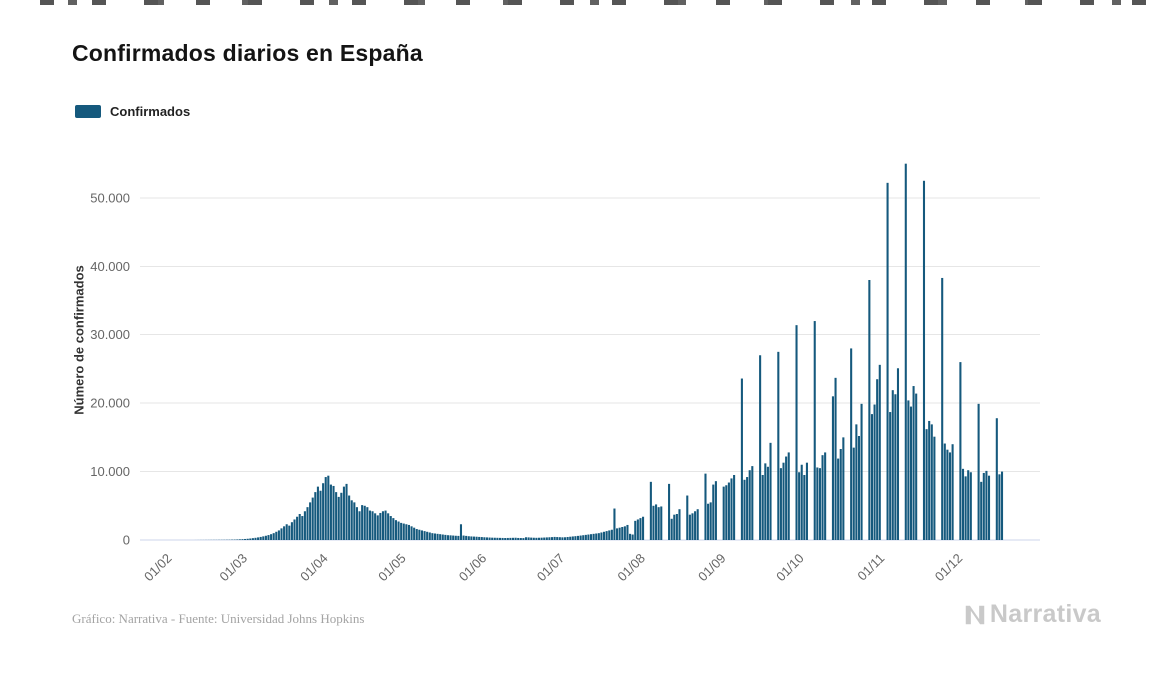 The height and width of the screenshot is (674, 1157). Describe the element at coordinates (1032, 614) in the screenshot. I see `narrativa-logo: Narrativa` at that location.